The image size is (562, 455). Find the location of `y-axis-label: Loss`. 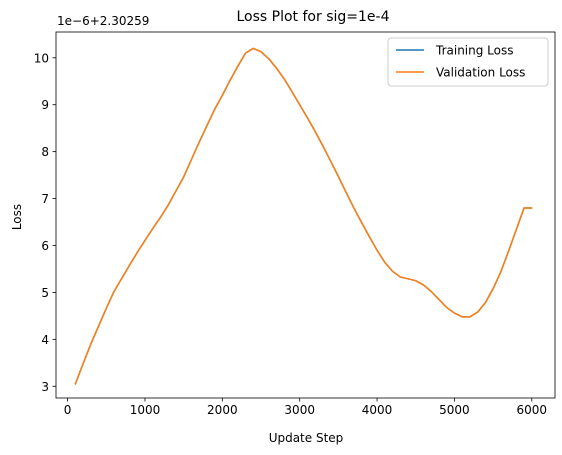

y-axis-label: Loss is located at coordinates (17, 217).